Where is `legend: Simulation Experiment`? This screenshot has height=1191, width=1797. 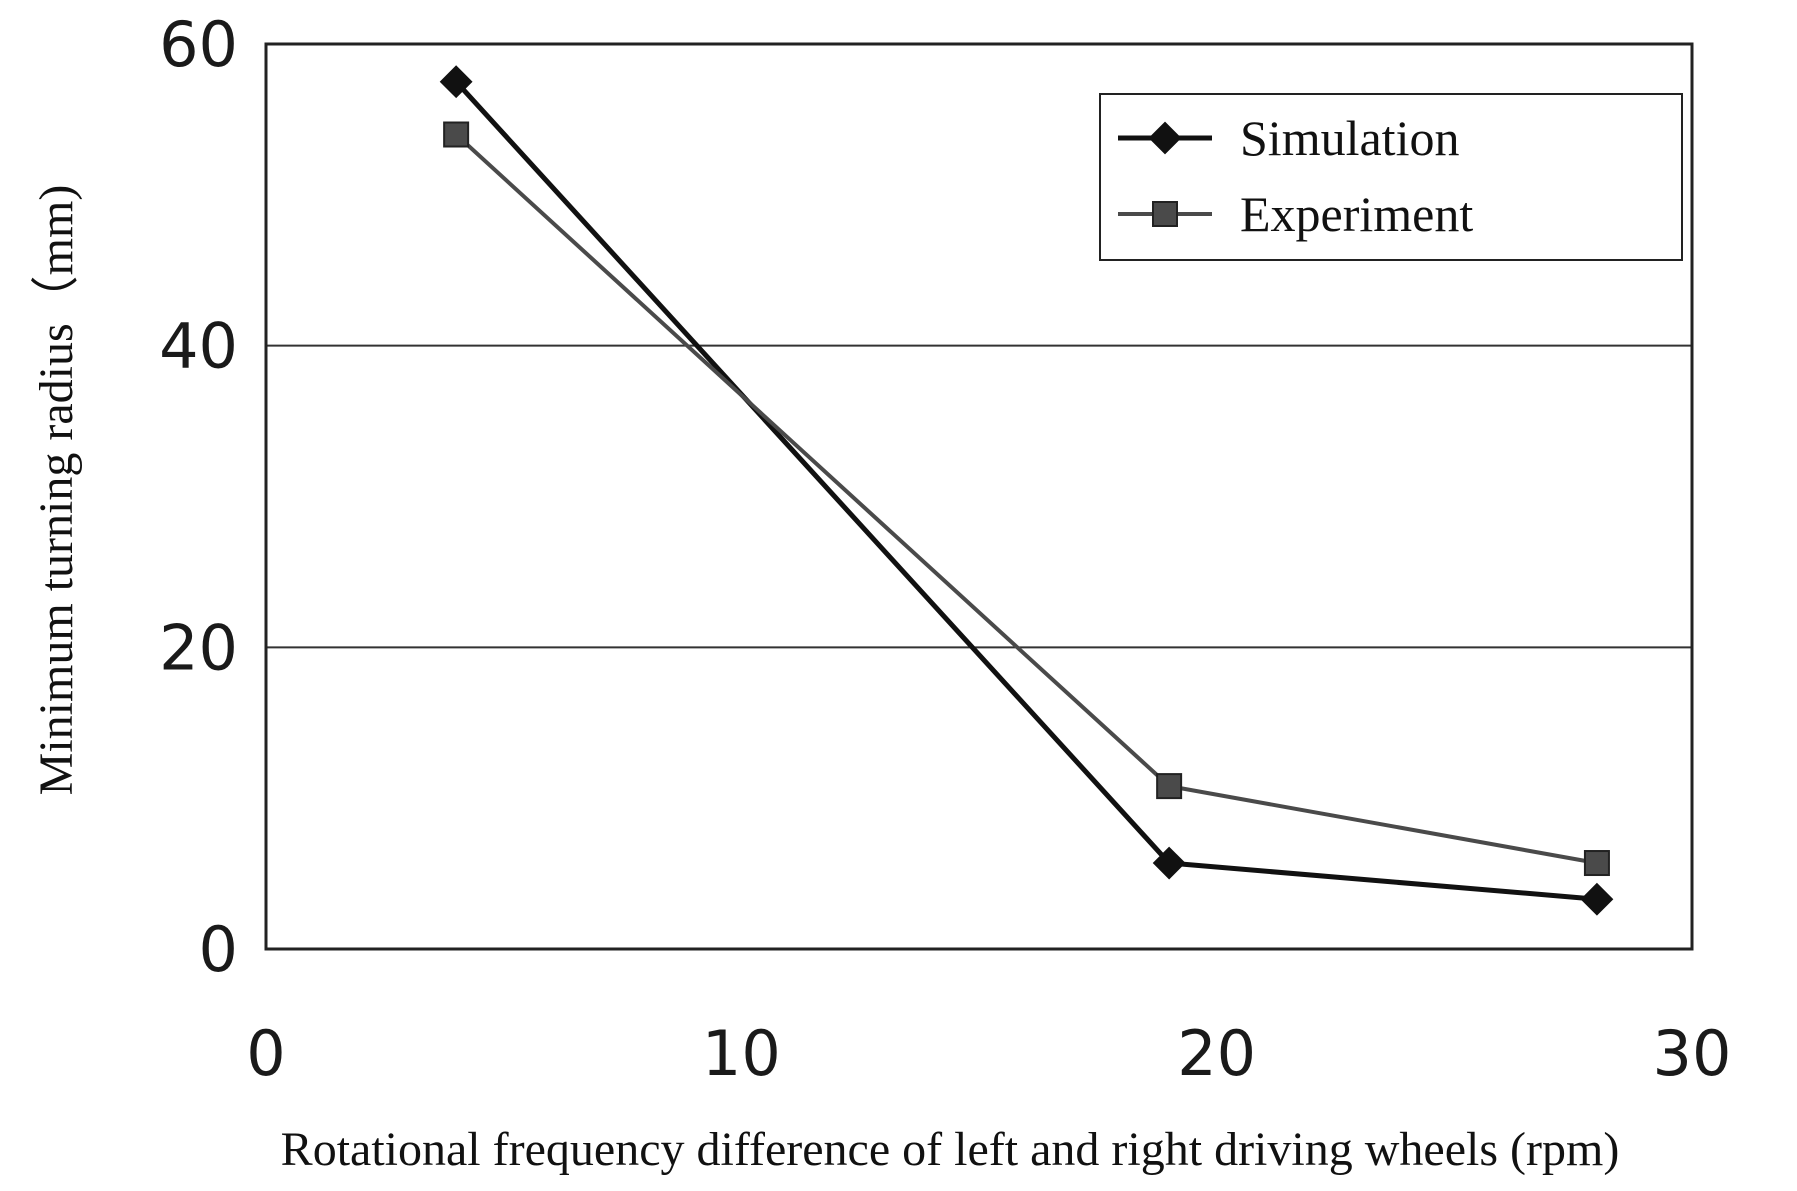 legend: Simulation Experiment is located at coordinates (1391, 177).